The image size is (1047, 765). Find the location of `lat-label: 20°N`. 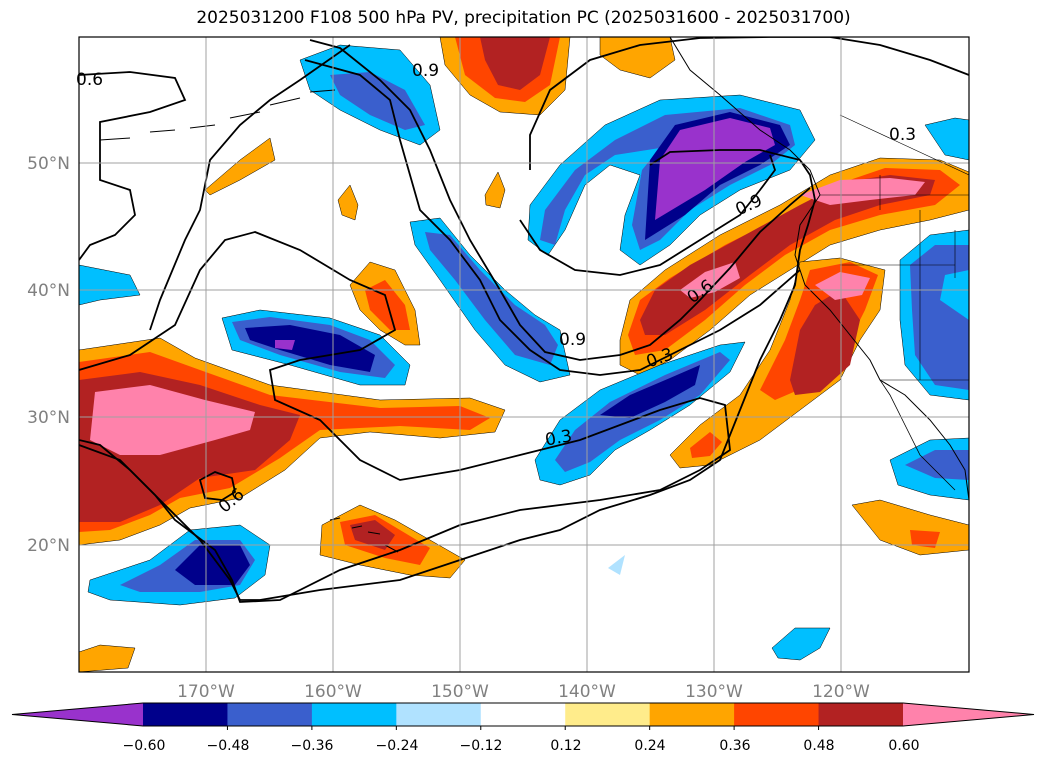

lat-label: 20°N is located at coordinates (48, 546).